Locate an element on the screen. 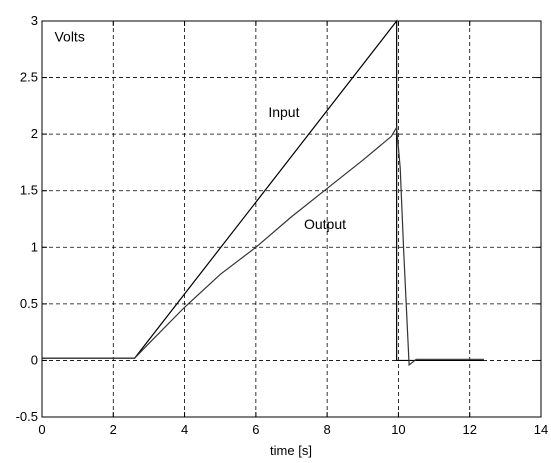  x-tick-label: 8 is located at coordinates (327, 429).